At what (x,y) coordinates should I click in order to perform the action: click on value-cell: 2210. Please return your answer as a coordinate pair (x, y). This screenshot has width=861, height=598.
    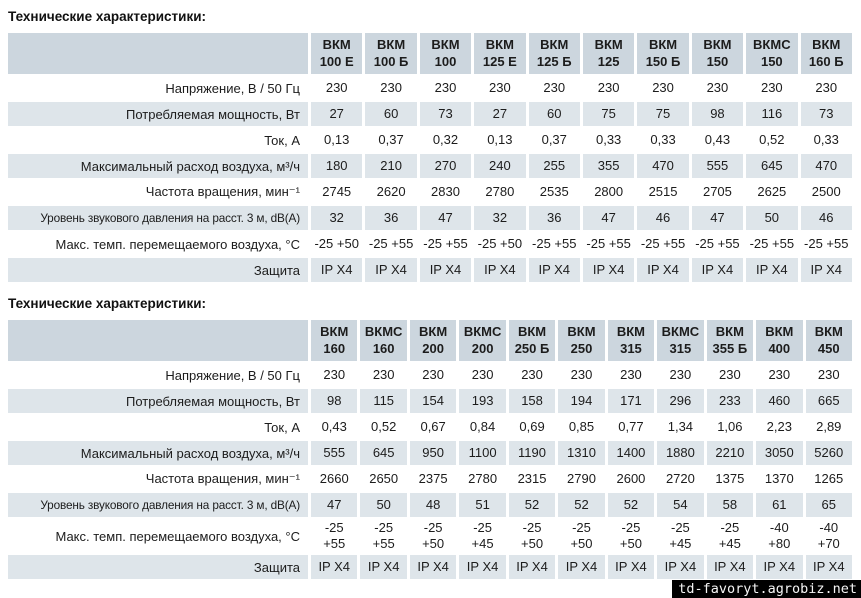
    Looking at the image, I should click on (730, 453).